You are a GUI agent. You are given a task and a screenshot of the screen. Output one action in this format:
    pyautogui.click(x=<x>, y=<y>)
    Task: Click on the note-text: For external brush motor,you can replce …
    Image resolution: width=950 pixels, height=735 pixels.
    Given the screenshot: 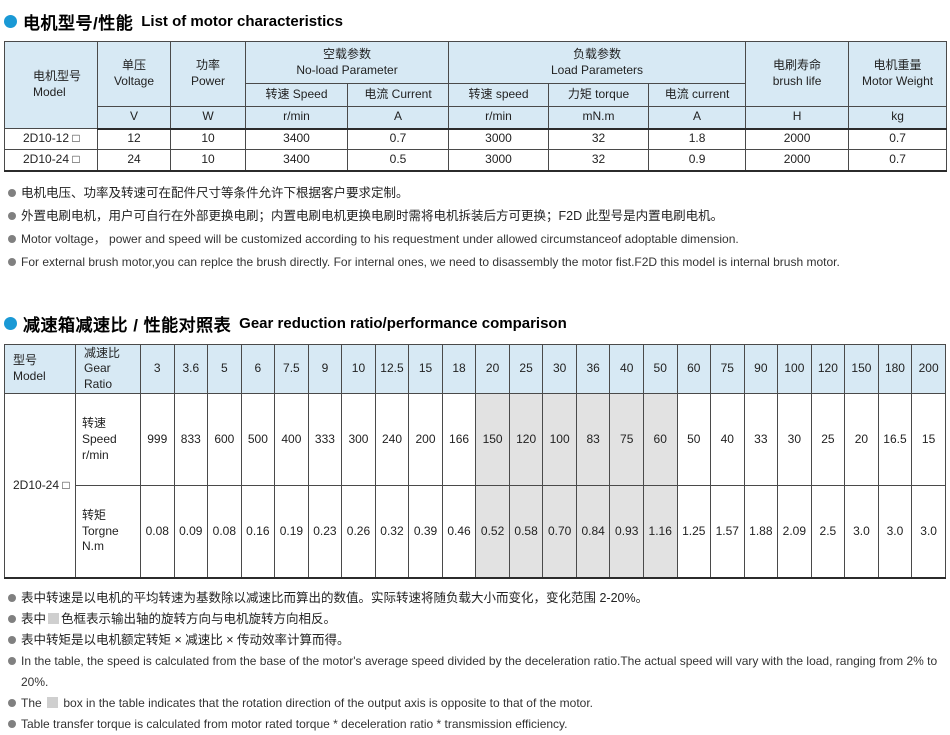 What is the action you would take?
    pyautogui.click(x=430, y=261)
    